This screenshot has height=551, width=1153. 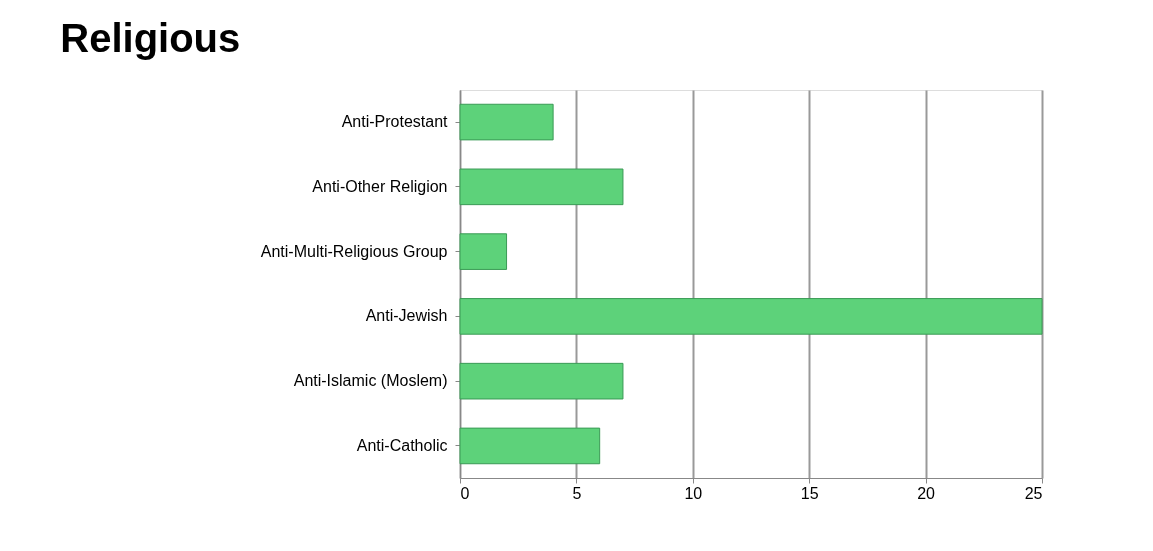 I want to click on y-tick-label: Anti-Multi-Religious Group, so click(x=354, y=251).